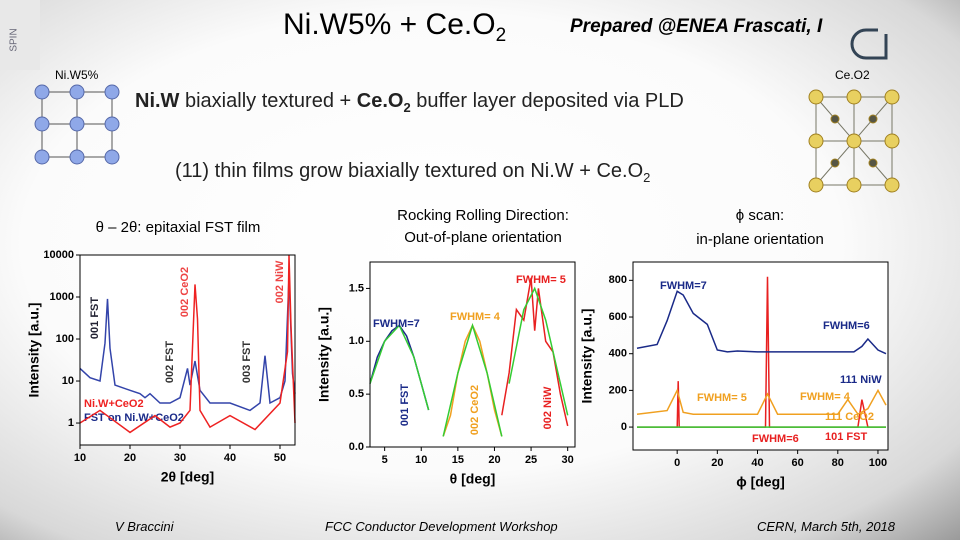  Describe the element at coordinates (185, 292) in the screenshot. I see `annotation: 002 CeO2` at that location.